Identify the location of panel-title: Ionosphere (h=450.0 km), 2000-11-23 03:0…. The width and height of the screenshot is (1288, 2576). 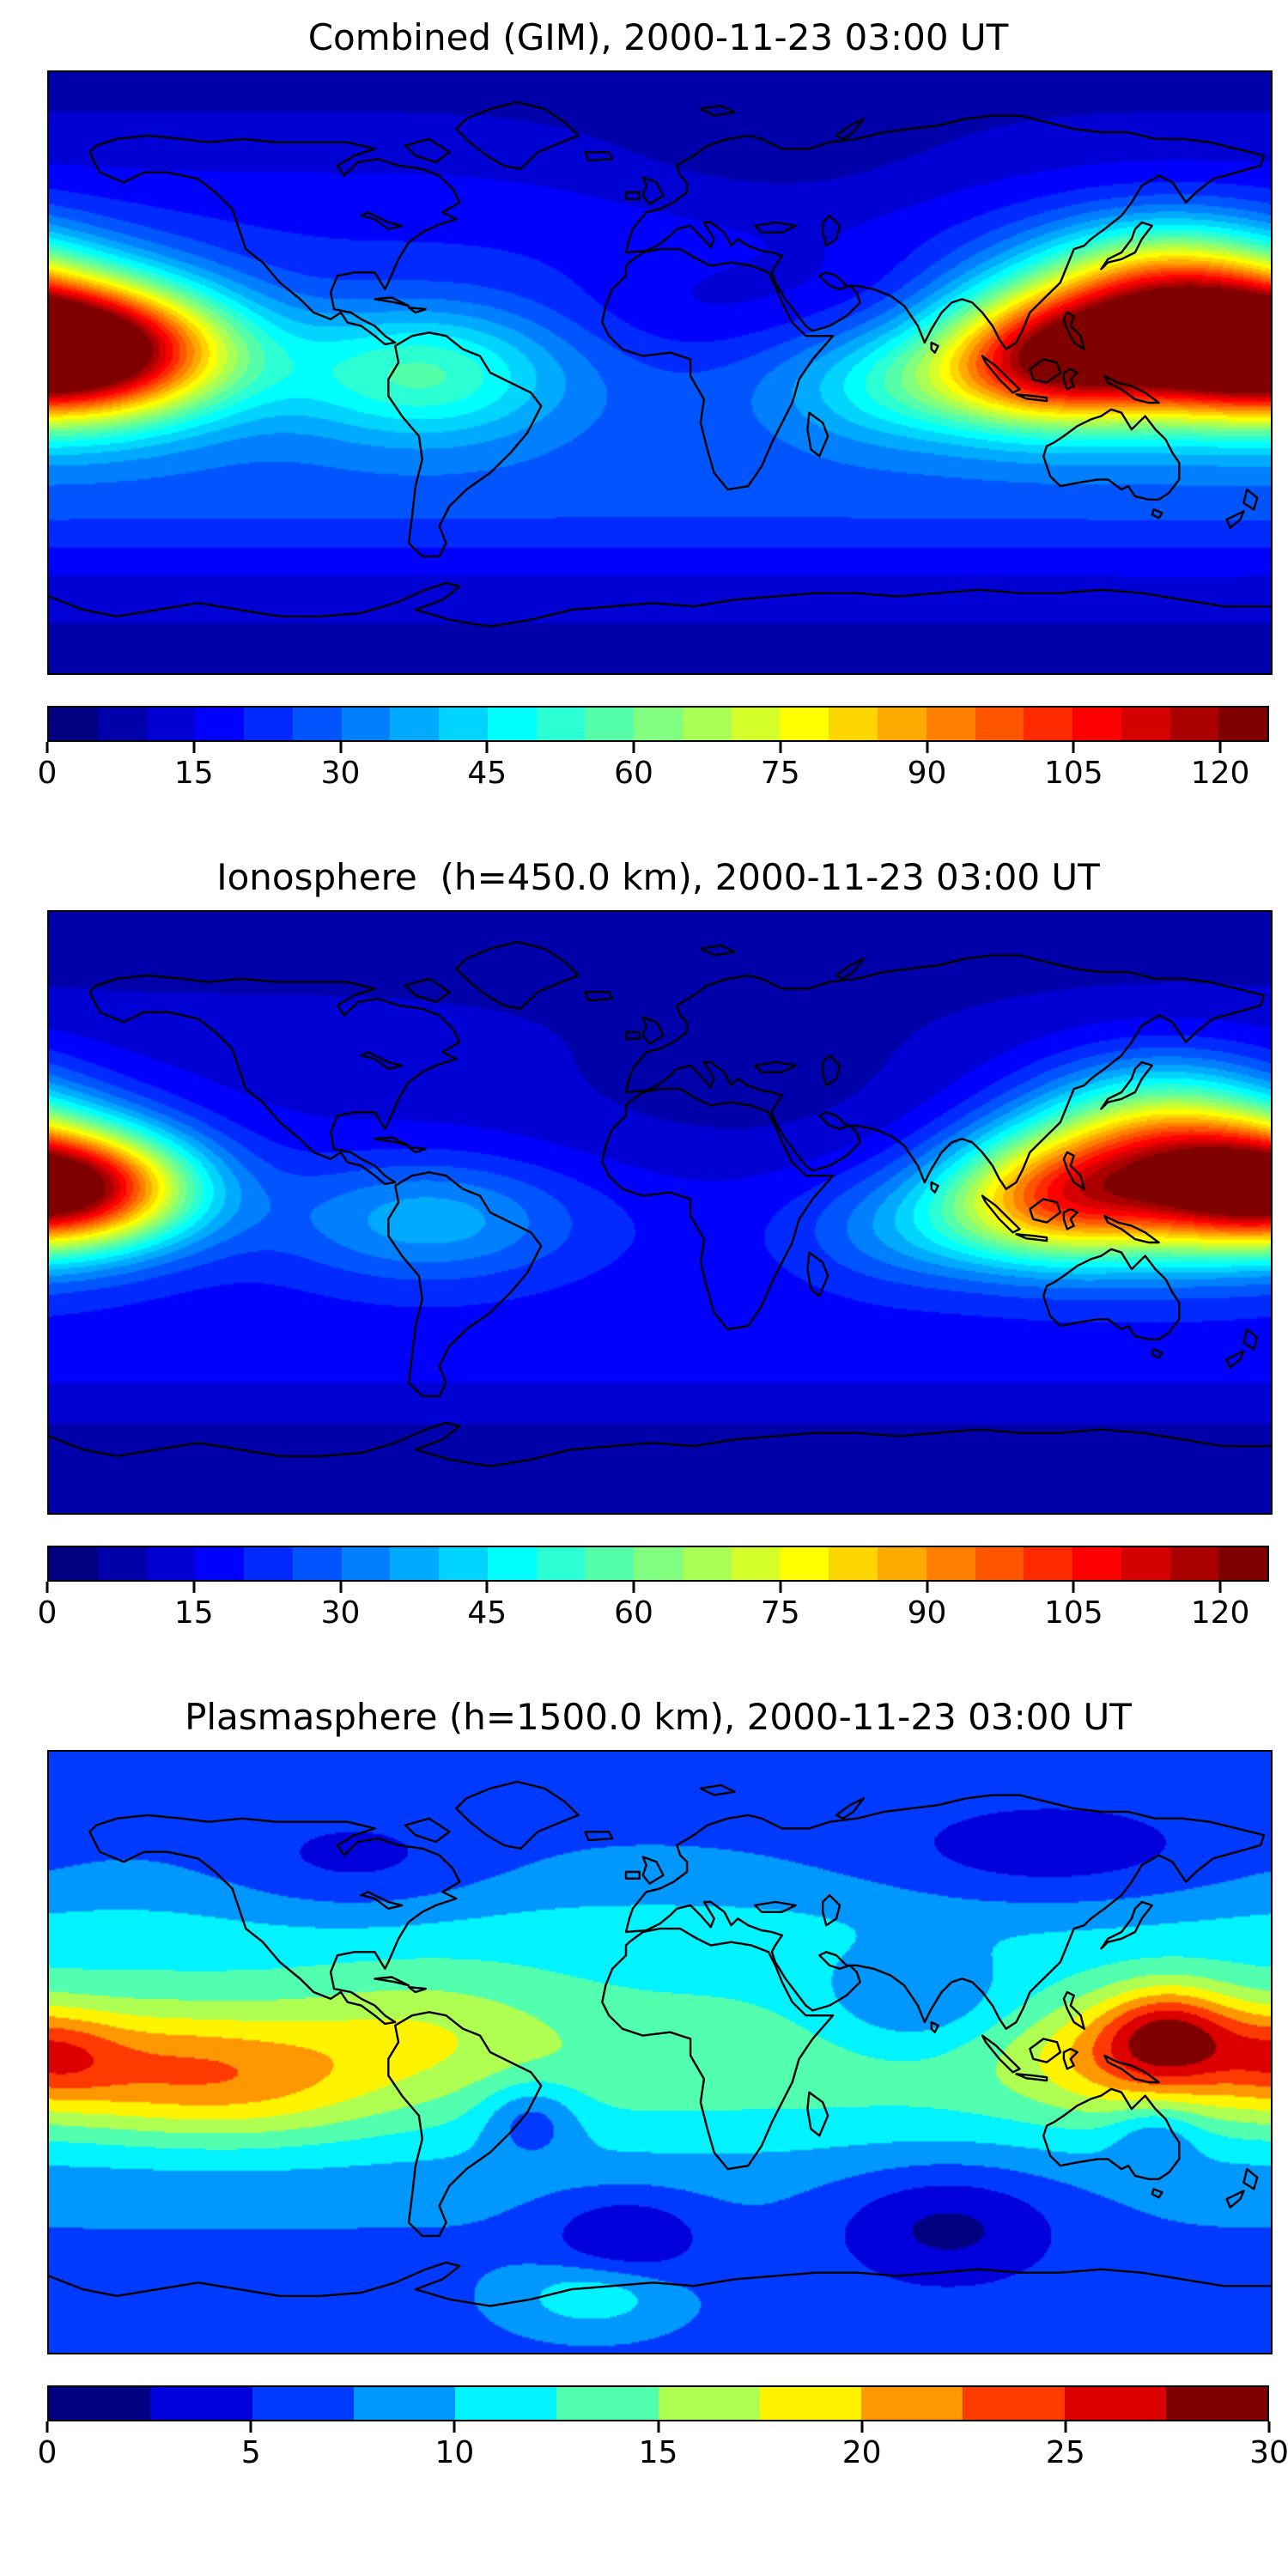
(658, 877).